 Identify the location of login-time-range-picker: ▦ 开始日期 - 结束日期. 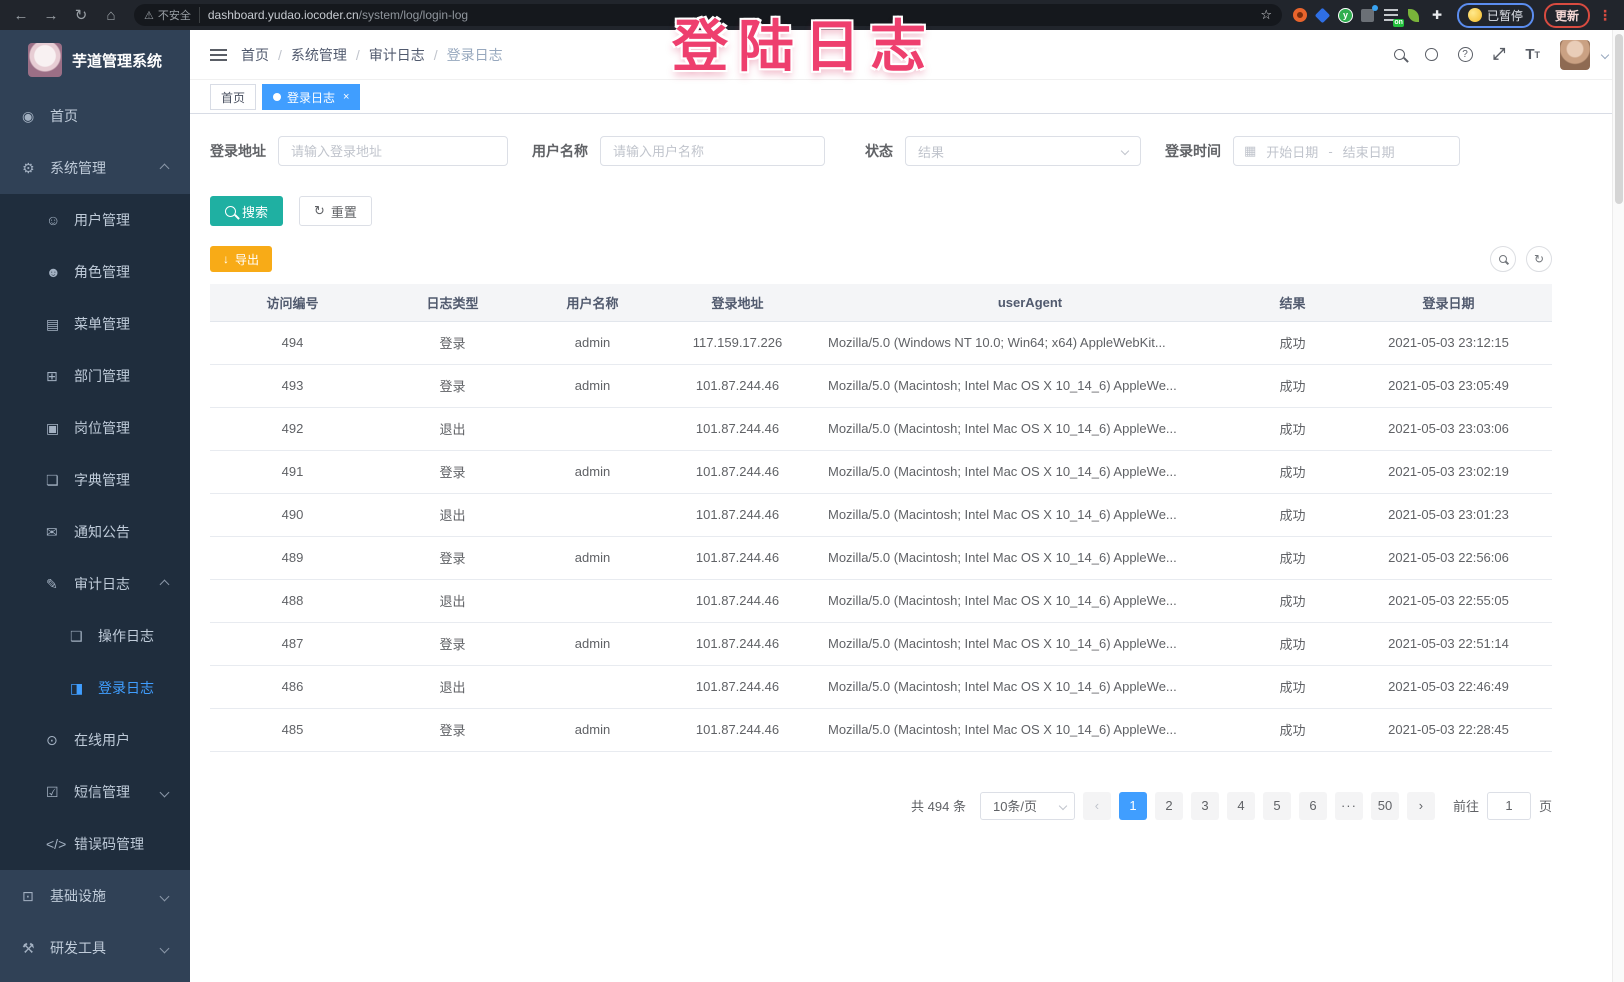
(1346, 151).